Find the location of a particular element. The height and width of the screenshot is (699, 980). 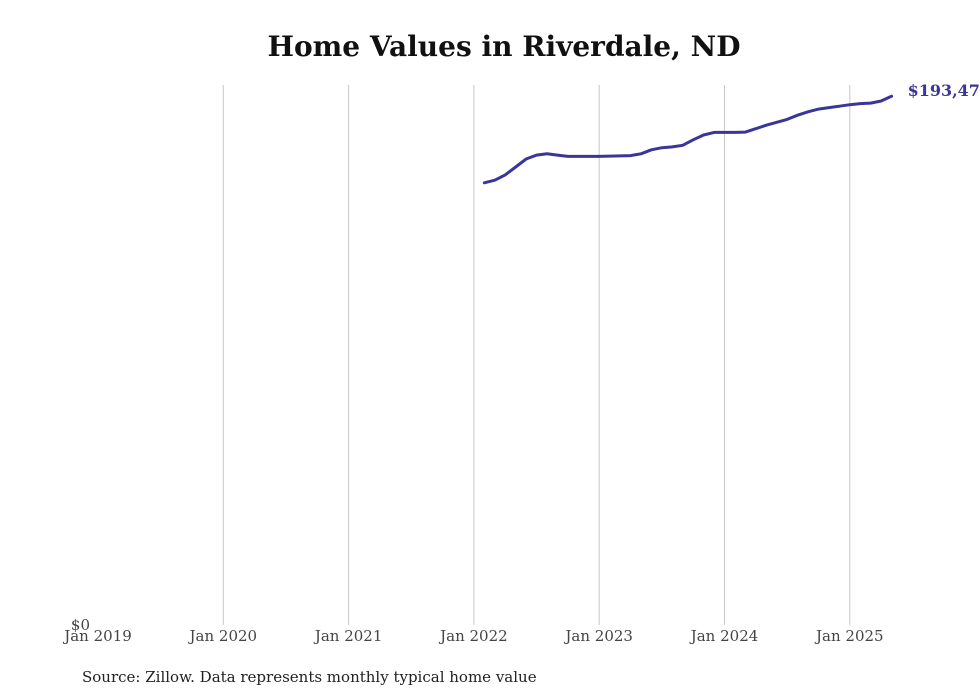

x-tick-label: Jan 2024 is located at coordinates (724, 636).